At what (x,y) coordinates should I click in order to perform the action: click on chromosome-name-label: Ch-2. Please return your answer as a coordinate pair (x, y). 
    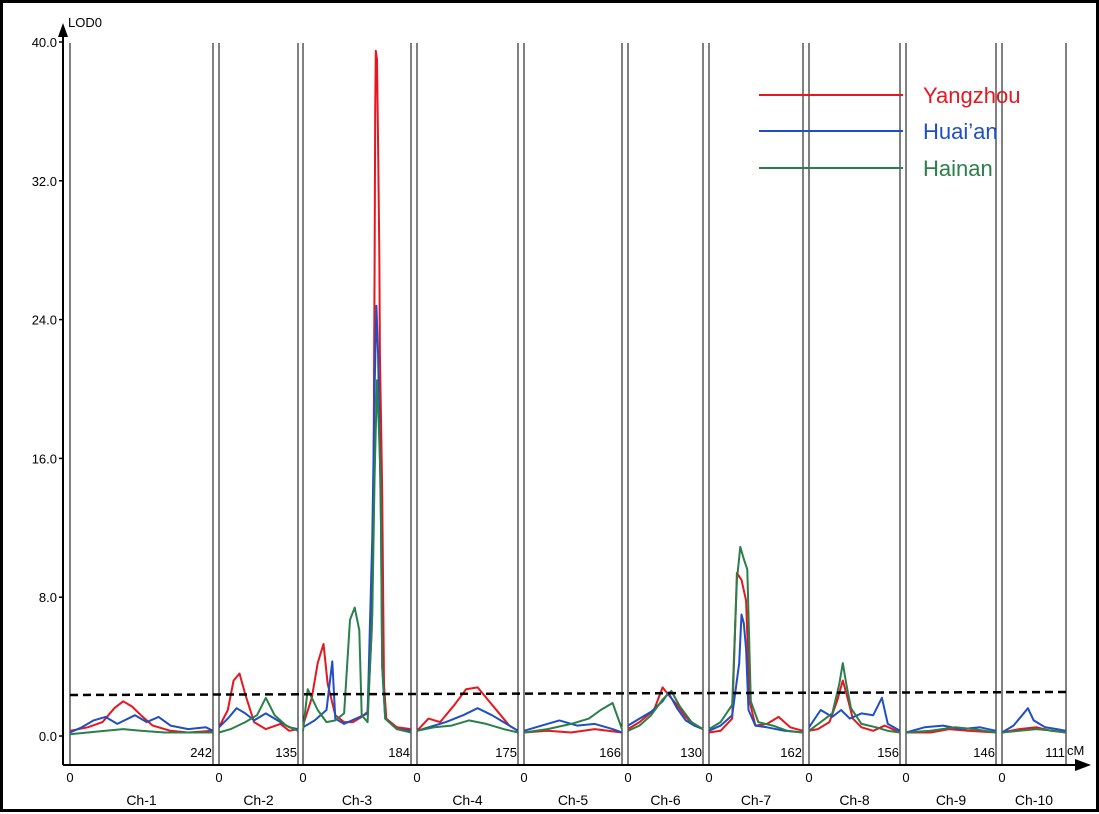
    Looking at the image, I should click on (258, 800).